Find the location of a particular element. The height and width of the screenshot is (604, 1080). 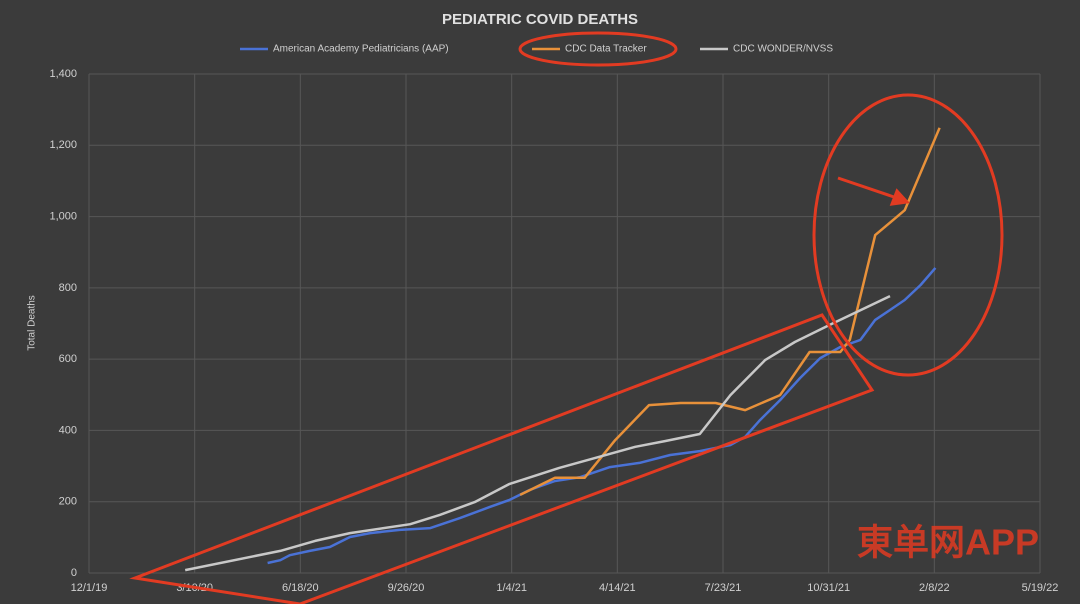

x-tick-label: 9/26/20 is located at coordinates (406, 588).